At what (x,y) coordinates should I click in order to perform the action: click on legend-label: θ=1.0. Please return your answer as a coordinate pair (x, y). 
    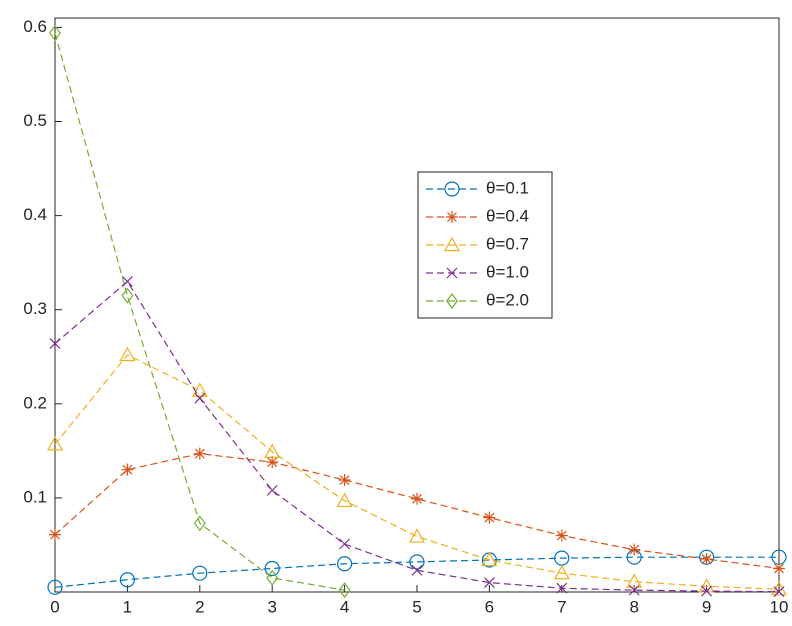
    Looking at the image, I should click on (507, 271).